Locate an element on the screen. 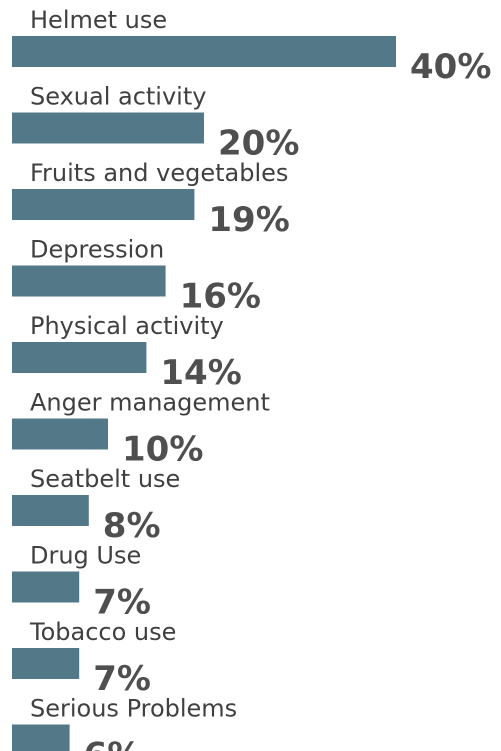  category-label: Seatbelt use is located at coordinates (105, 479).